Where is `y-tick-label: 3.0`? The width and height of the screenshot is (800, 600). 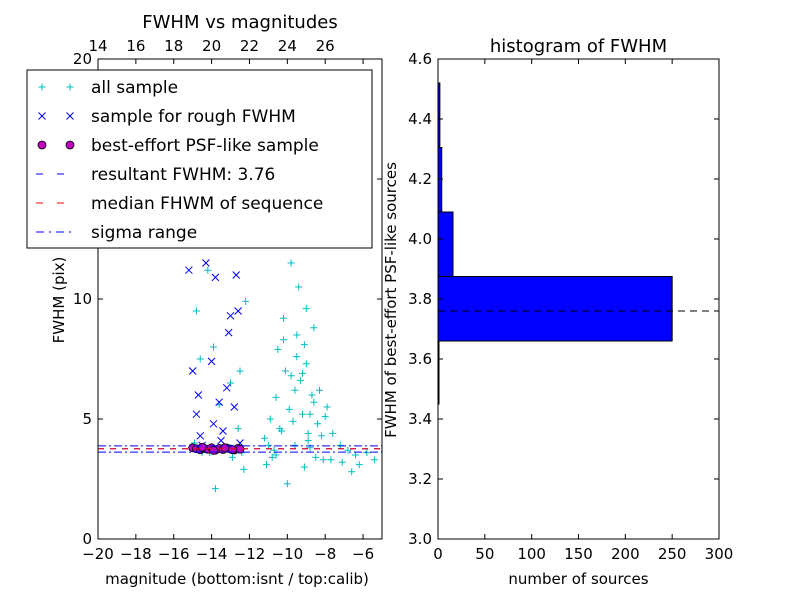 y-tick-label: 3.0 is located at coordinates (420, 539).